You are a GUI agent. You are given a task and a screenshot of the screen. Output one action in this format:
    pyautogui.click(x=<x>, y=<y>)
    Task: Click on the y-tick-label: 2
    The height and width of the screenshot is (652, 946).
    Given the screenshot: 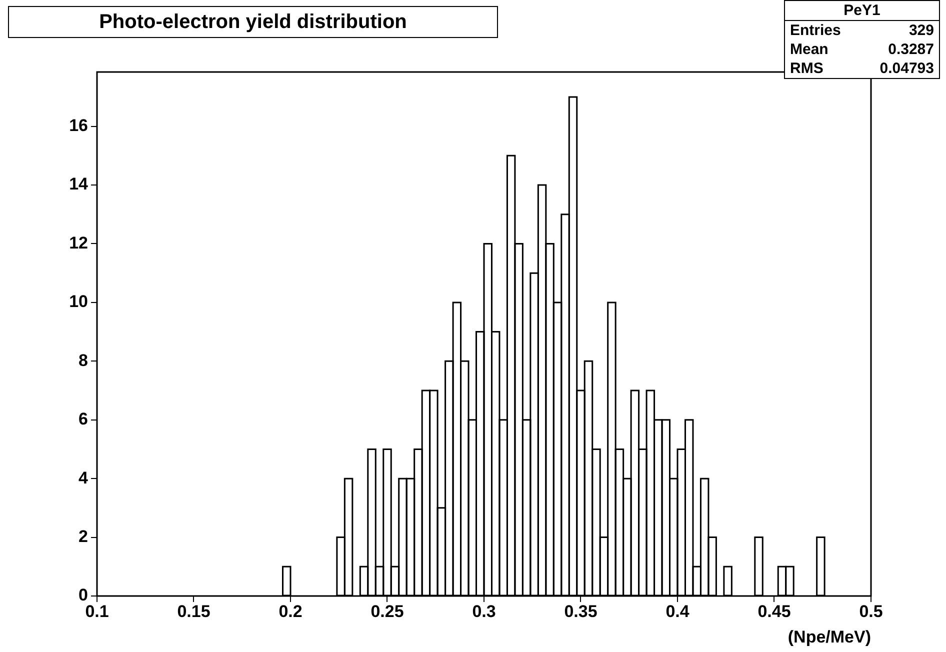 What is the action you would take?
    pyautogui.click(x=83, y=536)
    